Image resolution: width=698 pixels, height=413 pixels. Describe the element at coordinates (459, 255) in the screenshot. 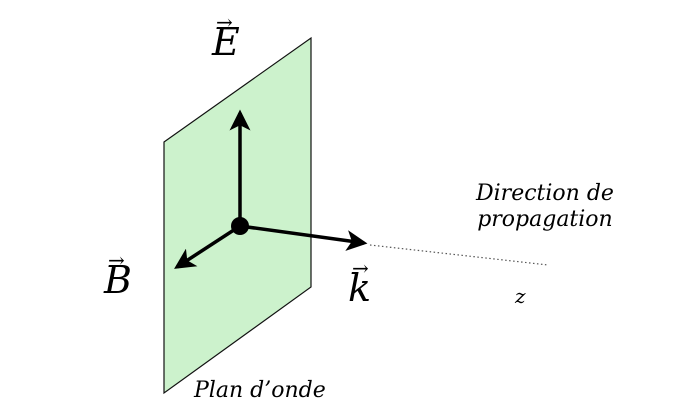

I see `propagation-dotted-line` at that location.